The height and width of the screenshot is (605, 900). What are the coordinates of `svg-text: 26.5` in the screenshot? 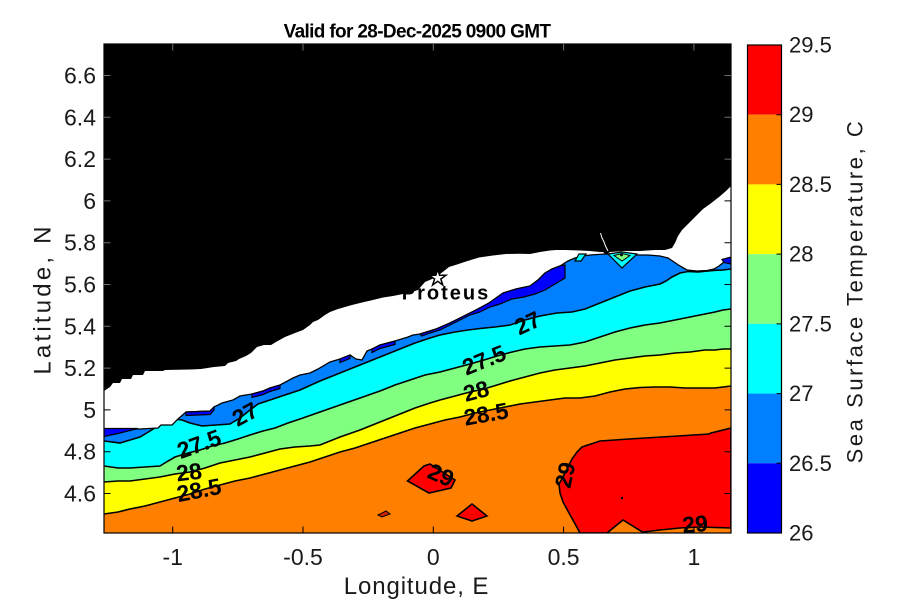 It's located at (810, 463).